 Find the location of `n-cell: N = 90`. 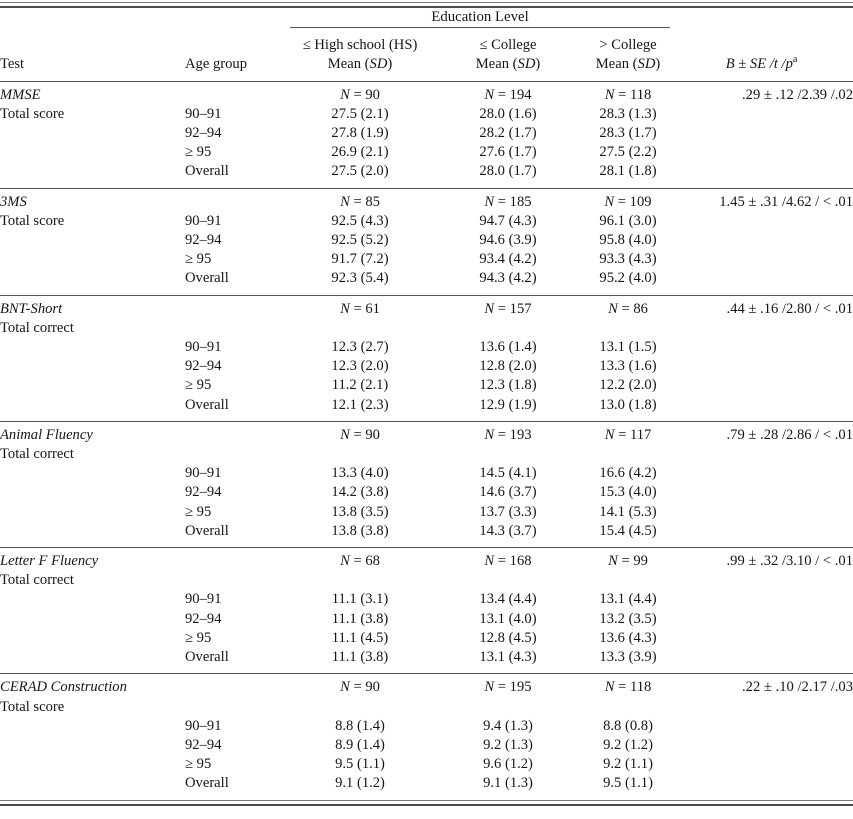

n-cell: N = 90 is located at coordinates (360, 433).